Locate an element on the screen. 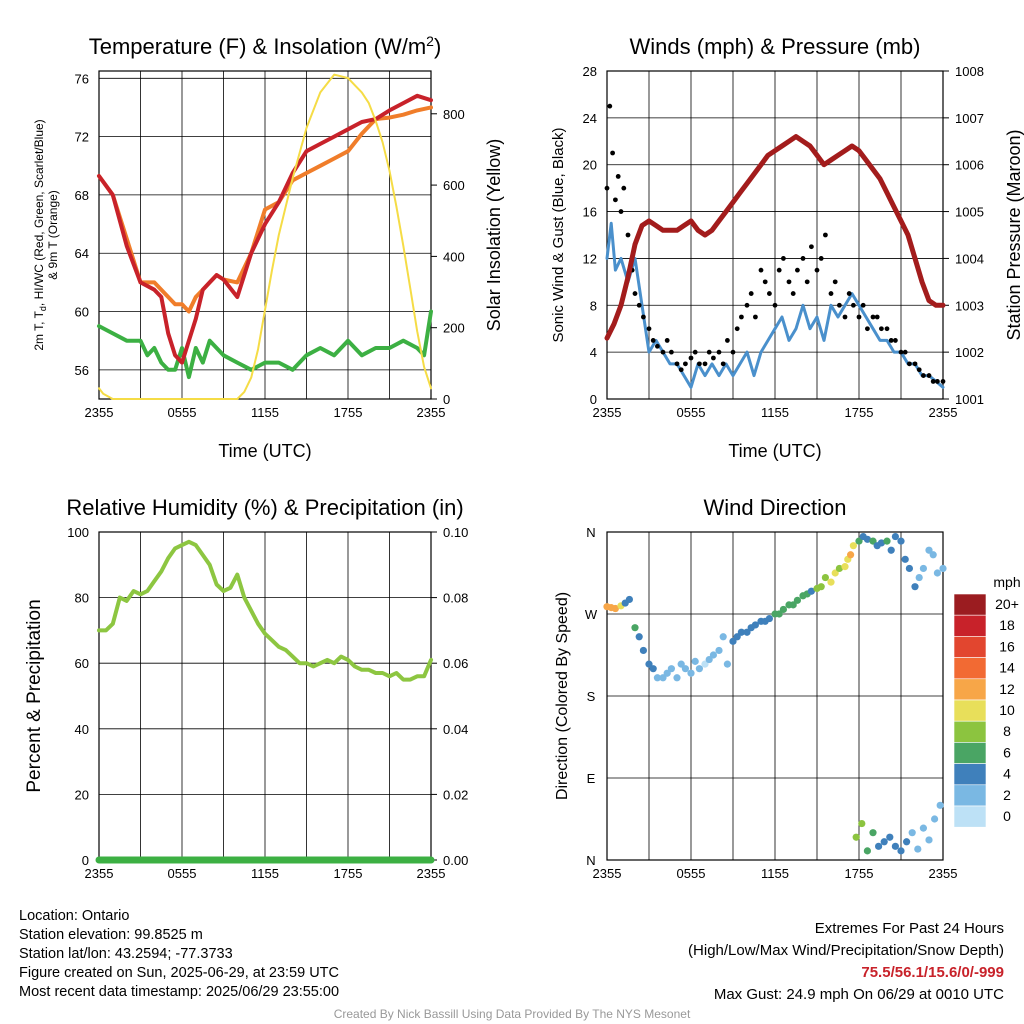  temperature-ytick-left-label: 60 is located at coordinates (82, 312).